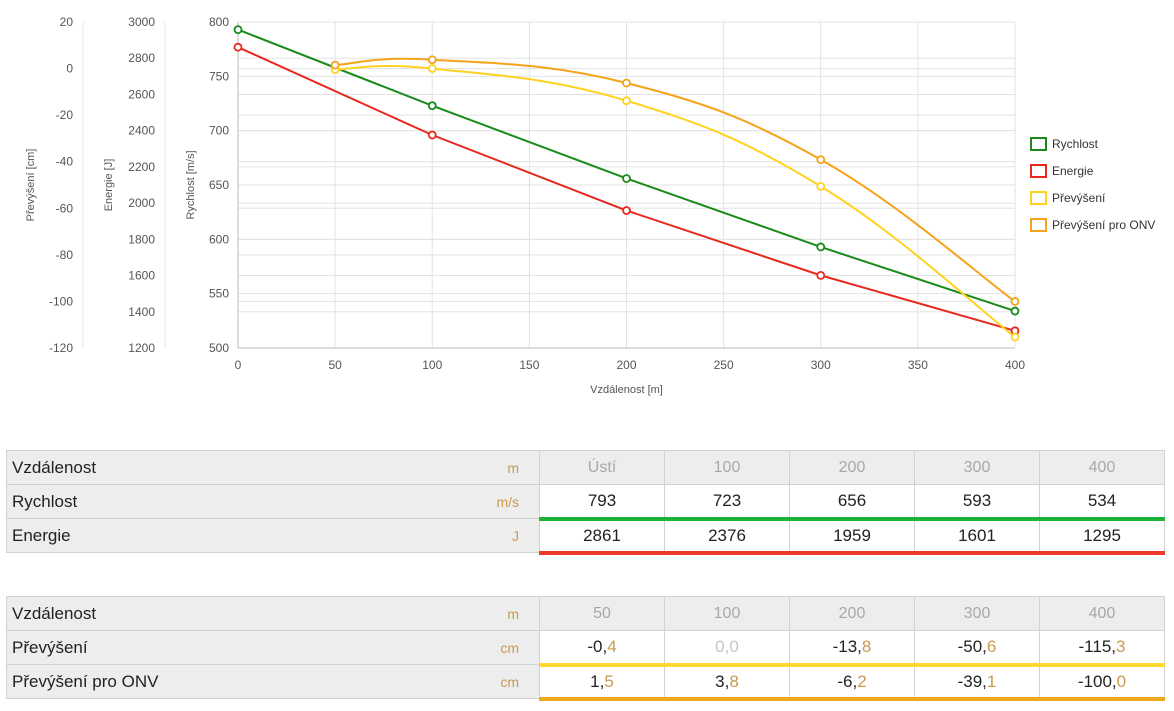 The width and height of the screenshot is (1174, 711). What do you see at coordinates (585, 682) in the screenshot?
I see `table-row: Převýšení pro ONV cm 1,5 3,8 -6,2 -39,1 -100,0` at bounding box center [585, 682].